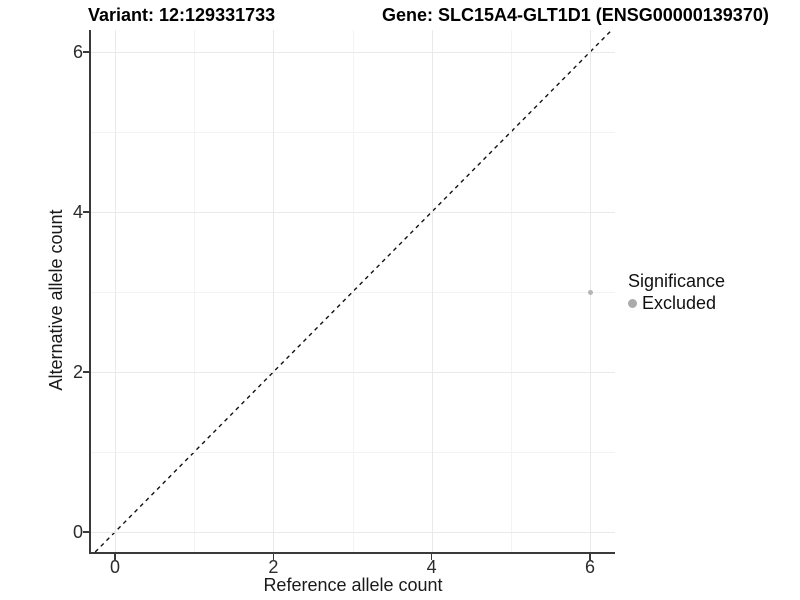  I want to click on x-axis-tick-label: 2, so click(273, 567).